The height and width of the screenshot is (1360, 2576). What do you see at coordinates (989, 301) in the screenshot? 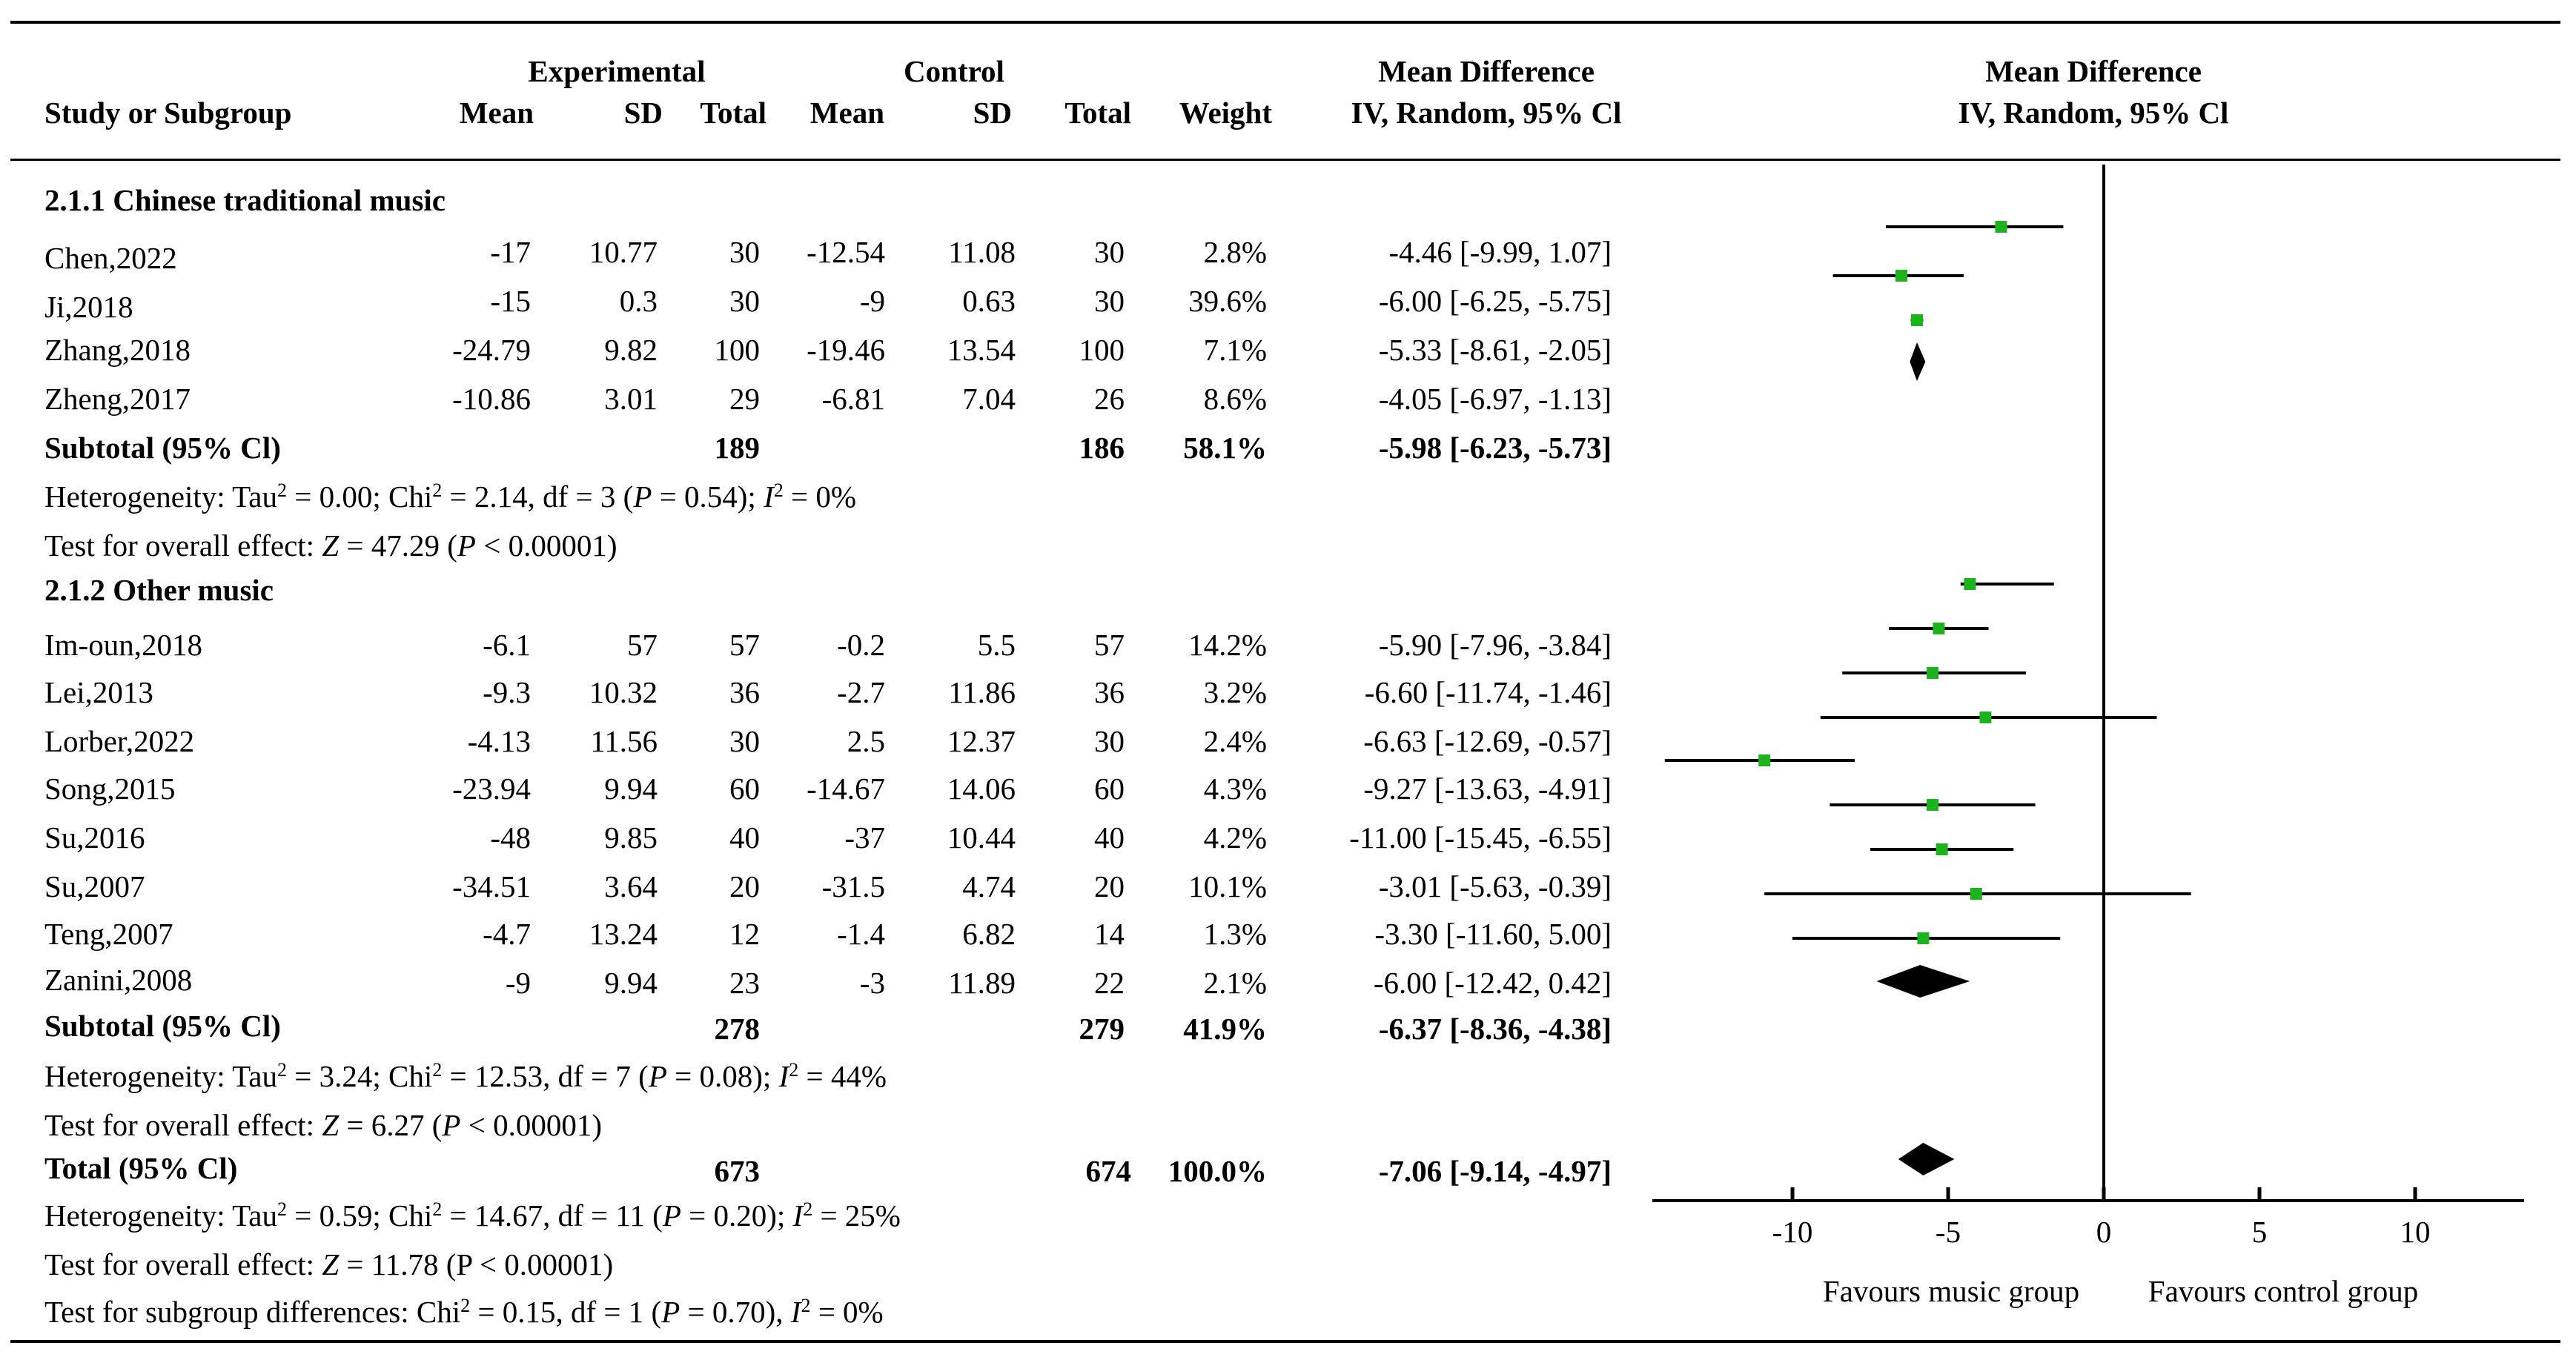
I see `ctrl-sd: 0.63` at bounding box center [989, 301].